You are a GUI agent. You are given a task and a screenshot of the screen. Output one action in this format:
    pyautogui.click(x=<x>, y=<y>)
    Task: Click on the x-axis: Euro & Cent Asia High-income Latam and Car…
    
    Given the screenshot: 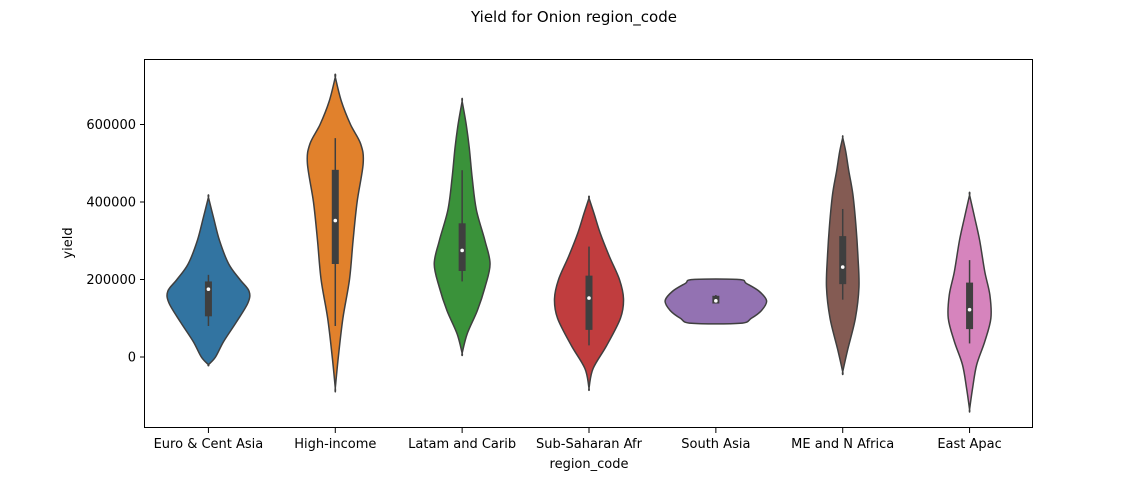 What is the action you would take?
    pyautogui.click(x=578, y=440)
    